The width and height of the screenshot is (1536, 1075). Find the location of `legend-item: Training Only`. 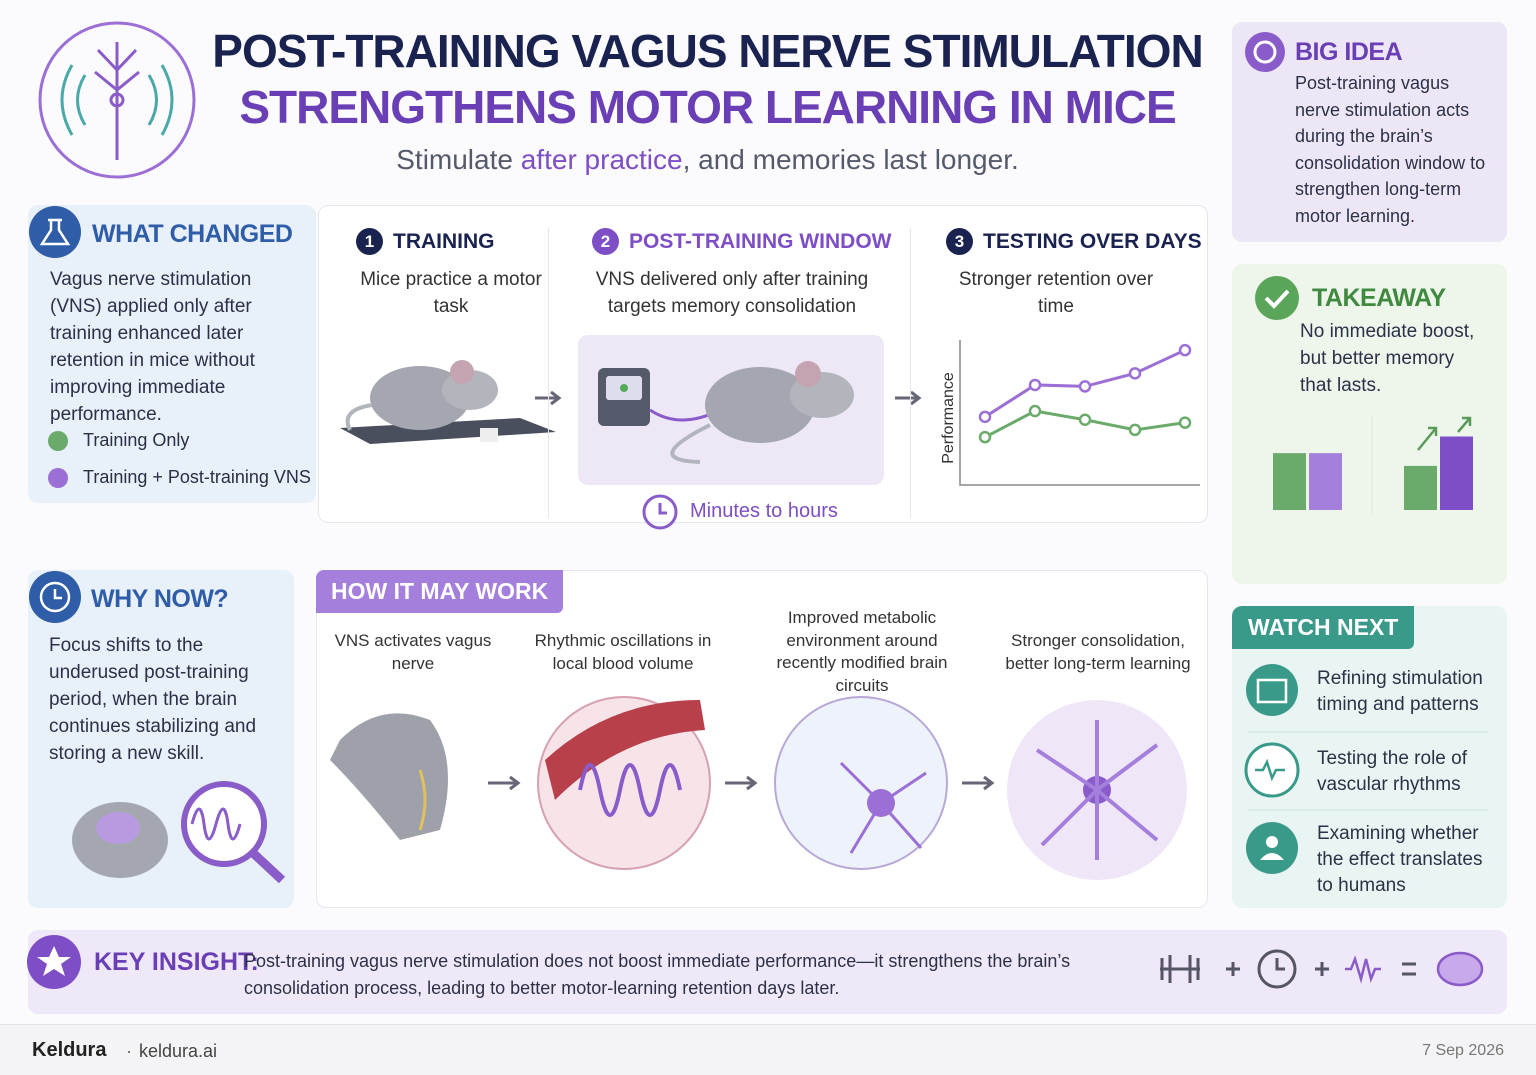

legend-item: Training Only is located at coordinates (180, 440).